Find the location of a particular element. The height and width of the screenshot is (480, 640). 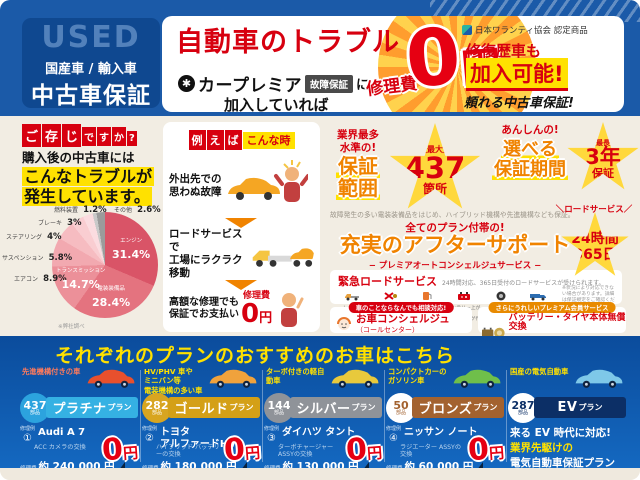

example-card: 例えばこんな時 外出先での 思わぬ故障 ロードサービスで 工場にラクラク移動 is located at coordinates (241, 227).